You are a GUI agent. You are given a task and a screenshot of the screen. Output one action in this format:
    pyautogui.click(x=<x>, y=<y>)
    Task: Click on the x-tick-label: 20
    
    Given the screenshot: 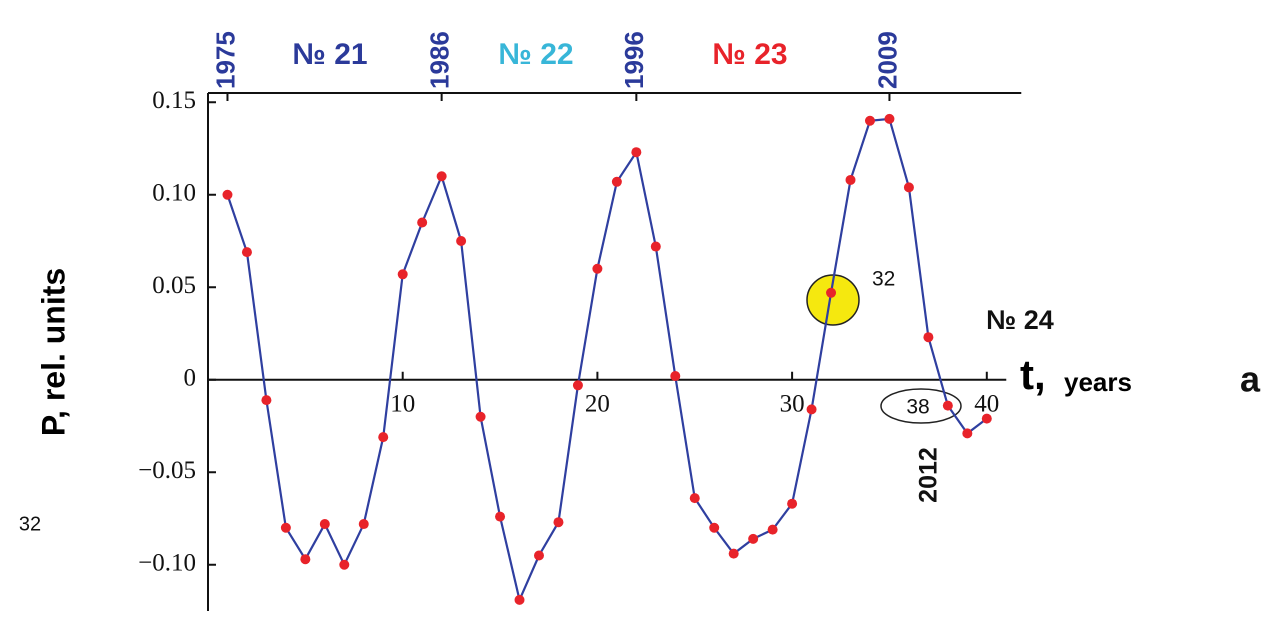 What is the action you would take?
    pyautogui.click(x=597, y=403)
    